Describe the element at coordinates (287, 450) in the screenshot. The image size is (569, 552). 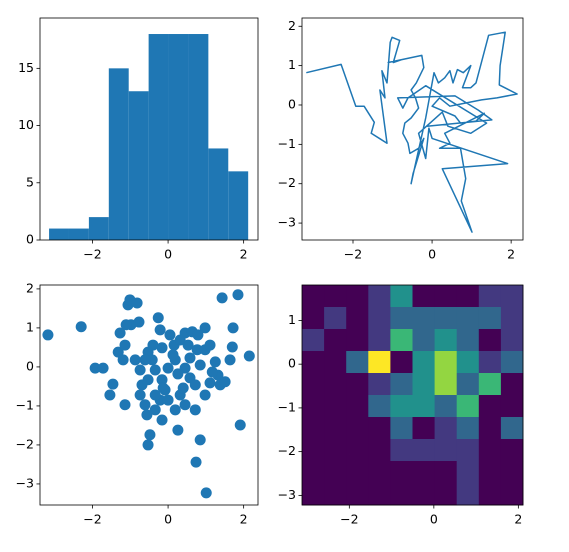
I see `y-tick-label: −2` at that location.